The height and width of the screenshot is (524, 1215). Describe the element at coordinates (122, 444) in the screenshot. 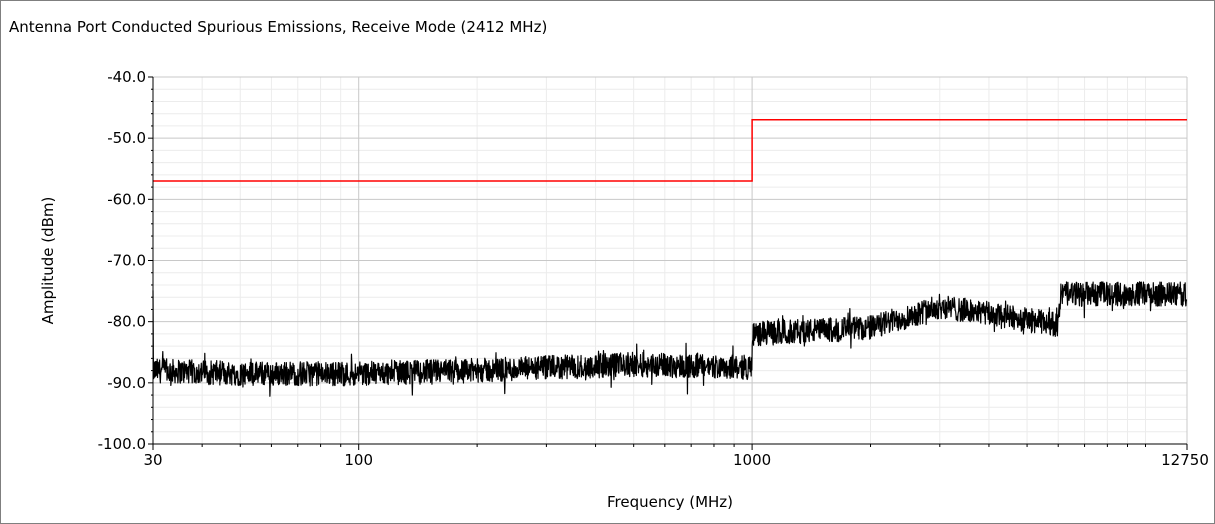

I see `y-tick-label: -100.0` at that location.